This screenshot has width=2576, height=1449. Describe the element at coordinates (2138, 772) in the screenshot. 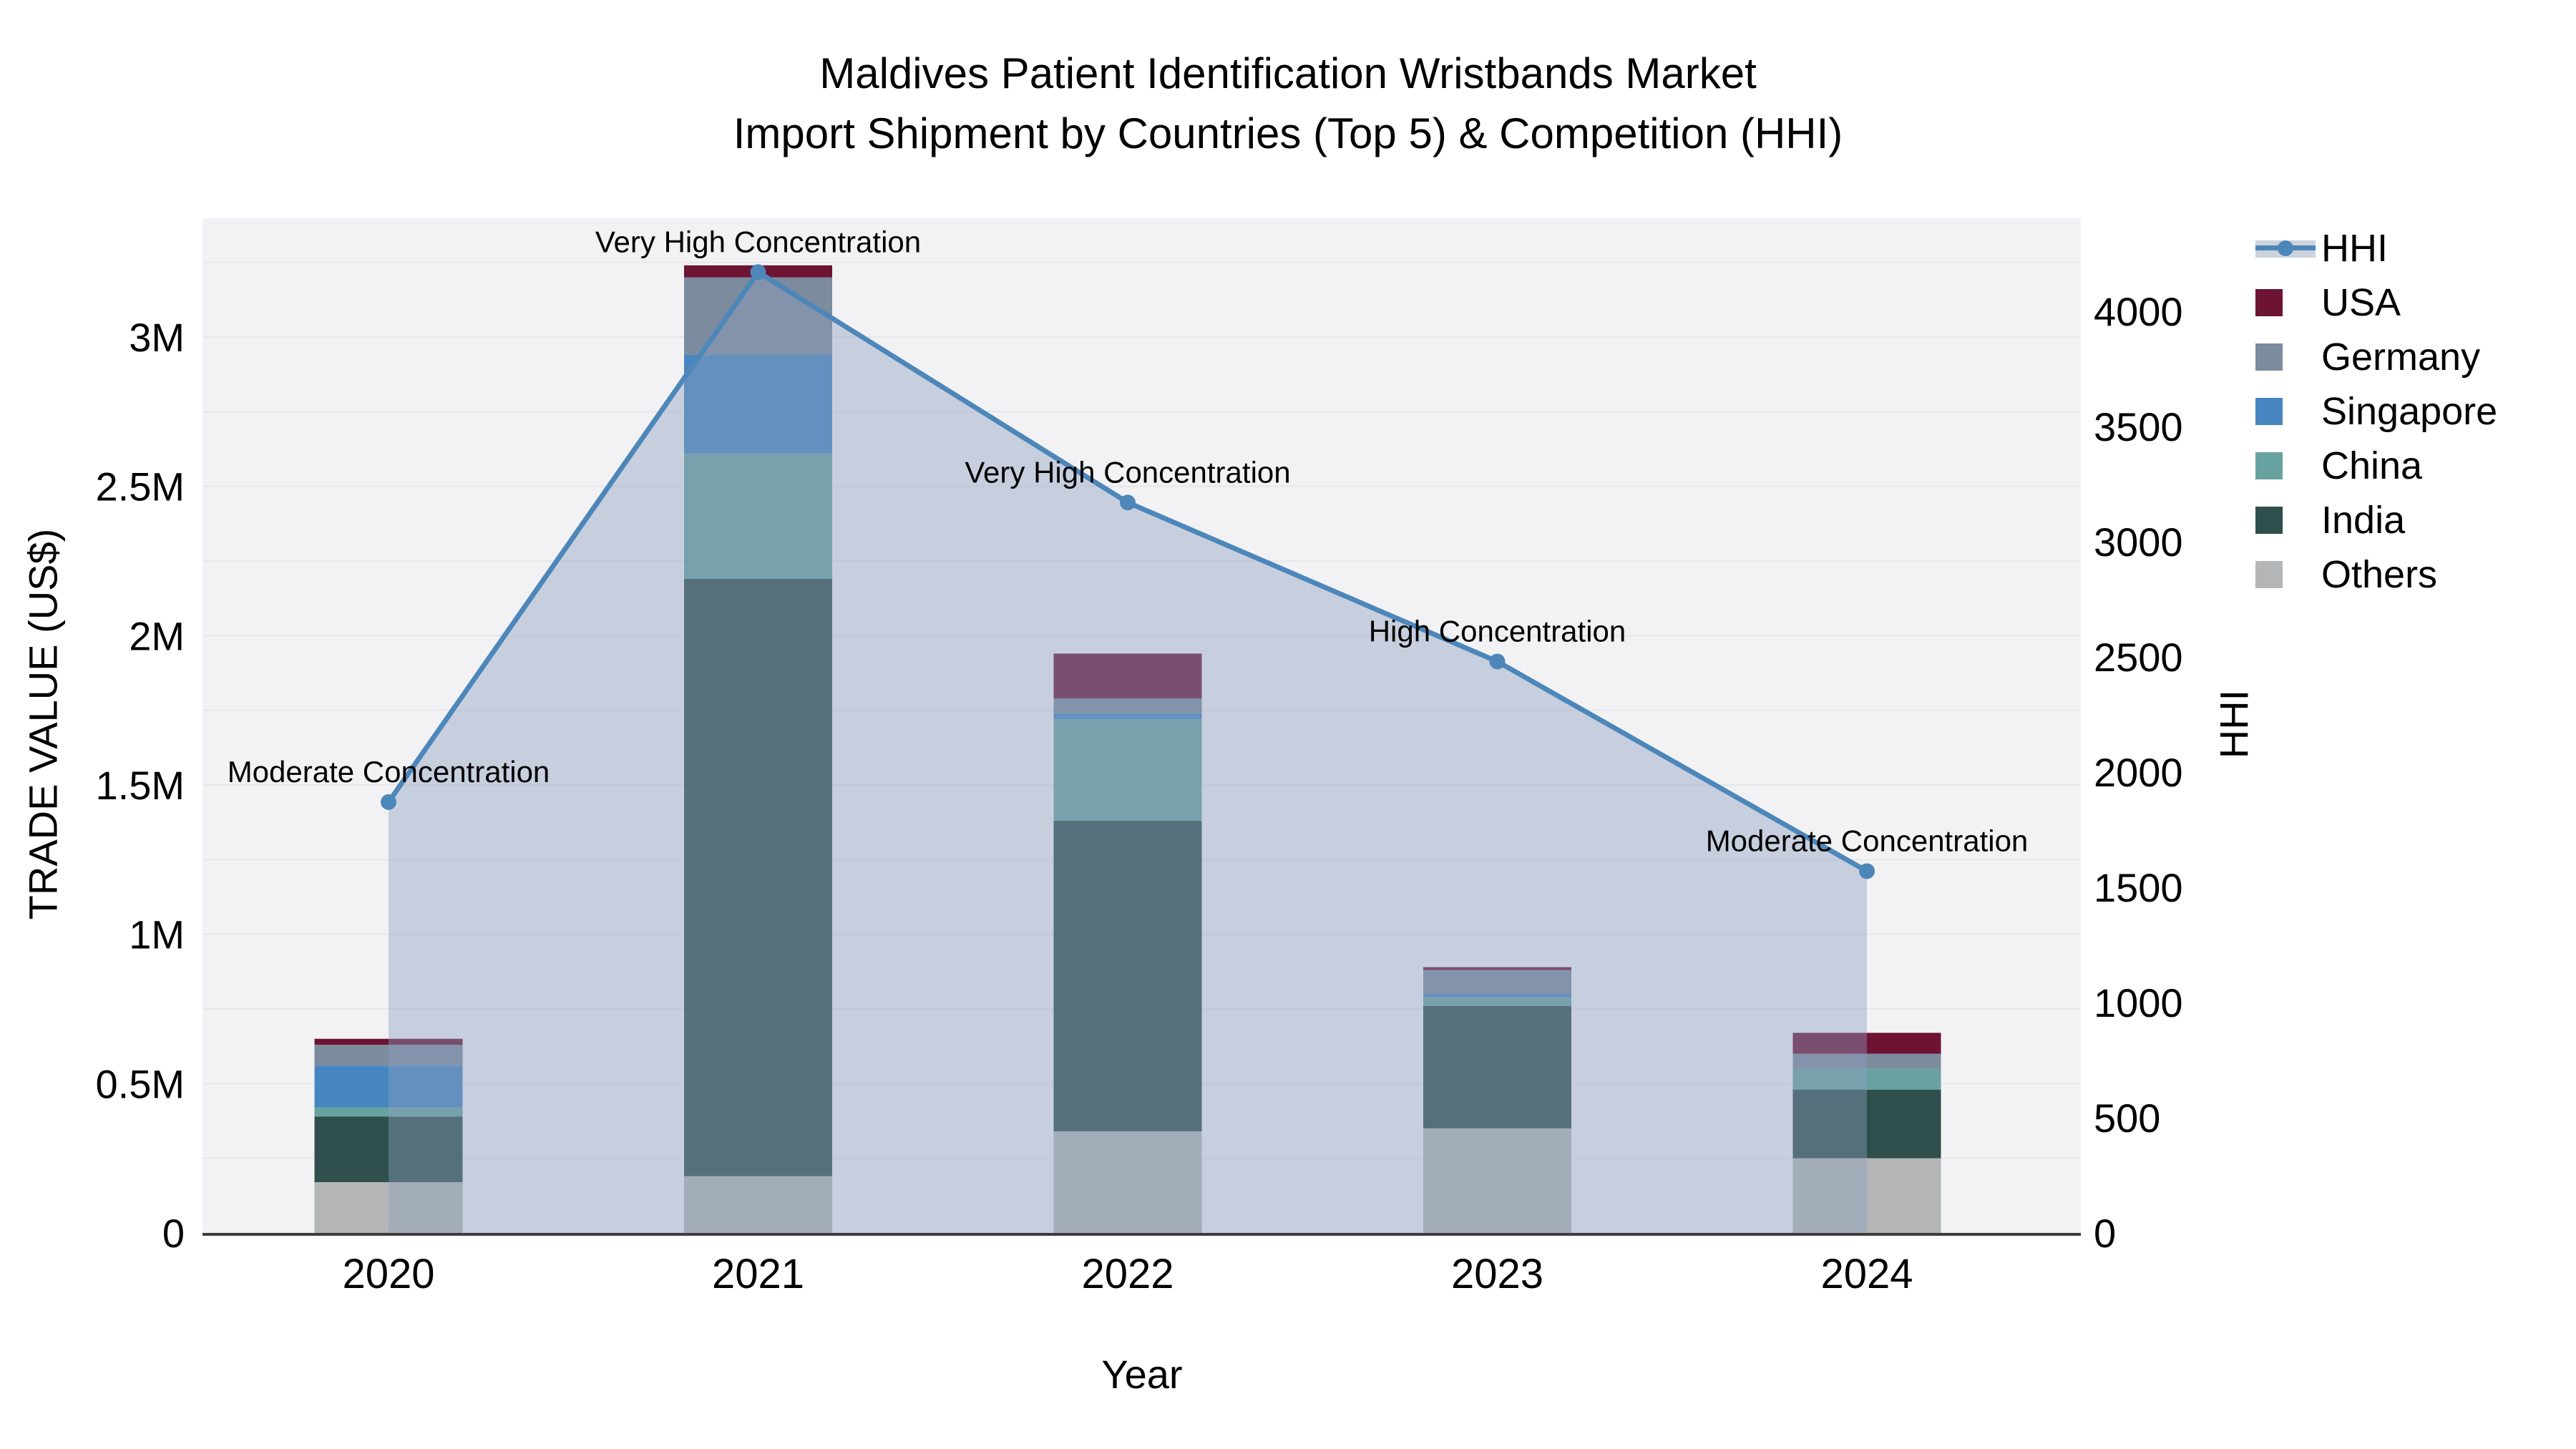

I see `right-tick-label: 2000` at that location.